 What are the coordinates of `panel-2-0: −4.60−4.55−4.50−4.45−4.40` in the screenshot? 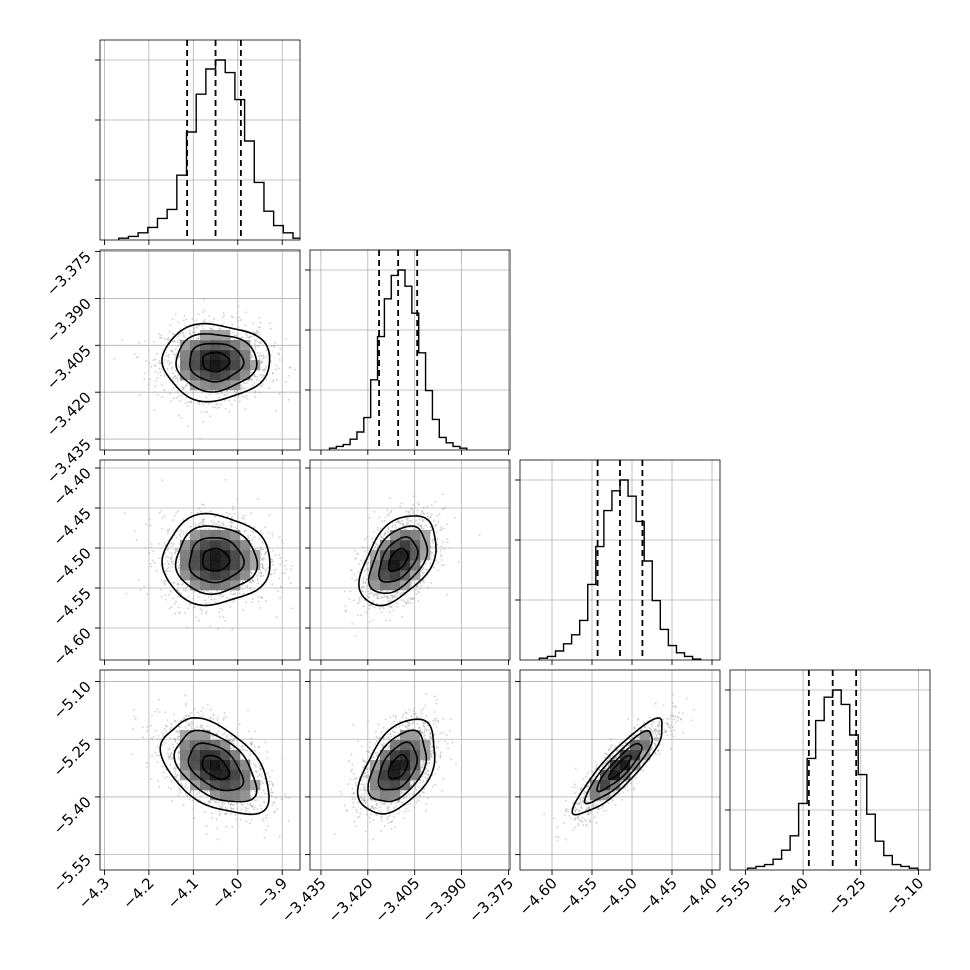 It's located at (175, 564).